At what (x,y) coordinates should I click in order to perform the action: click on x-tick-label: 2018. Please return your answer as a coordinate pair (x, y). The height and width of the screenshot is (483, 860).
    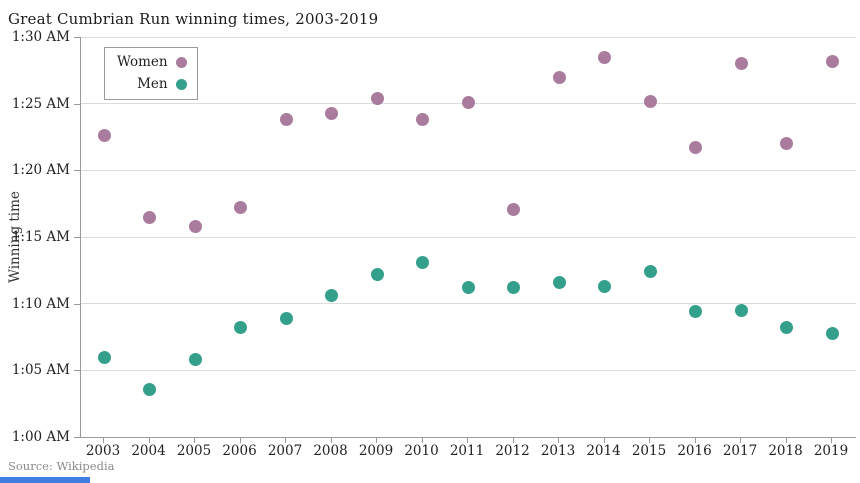
    Looking at the image, I should click on (785, 451).